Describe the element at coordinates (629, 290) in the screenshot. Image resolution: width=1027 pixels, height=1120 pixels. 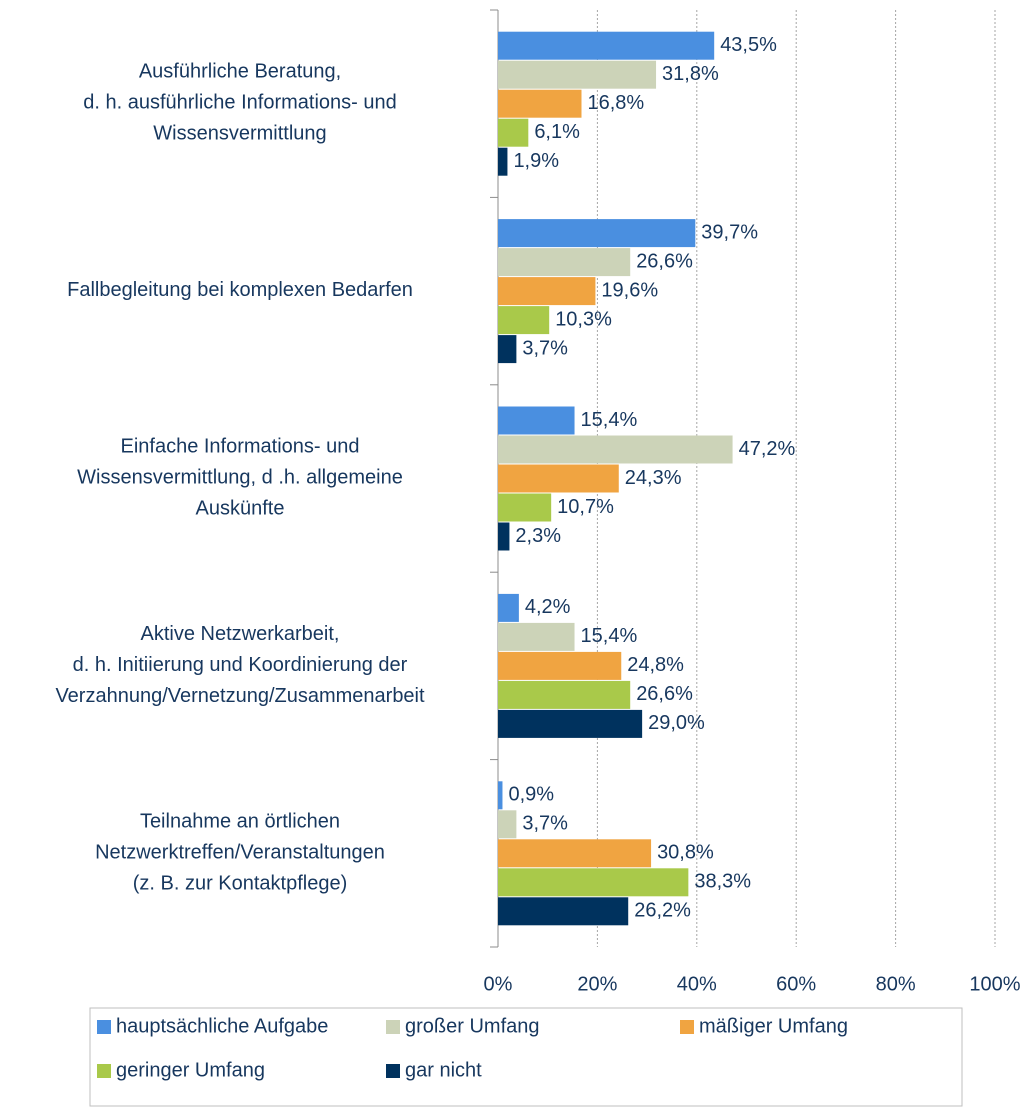
I see `value-label: 19,6%` at that location.